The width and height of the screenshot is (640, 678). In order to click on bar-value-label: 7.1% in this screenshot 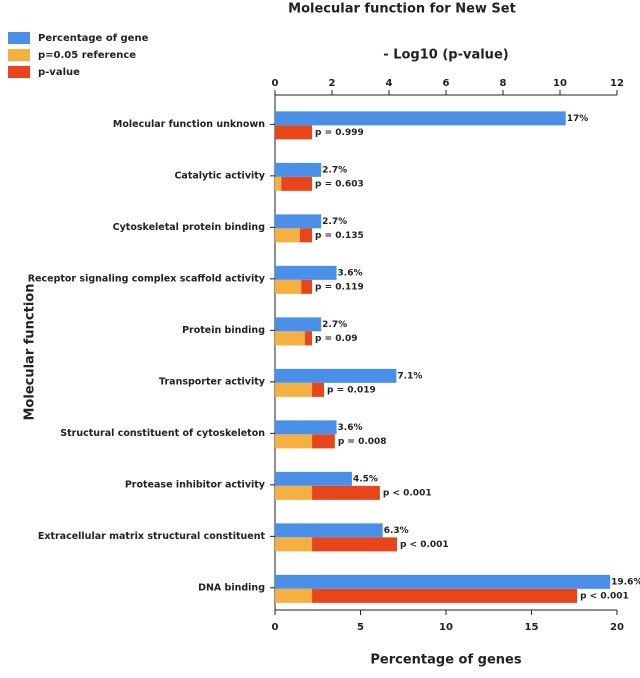, I will do `click(409, 376)`.